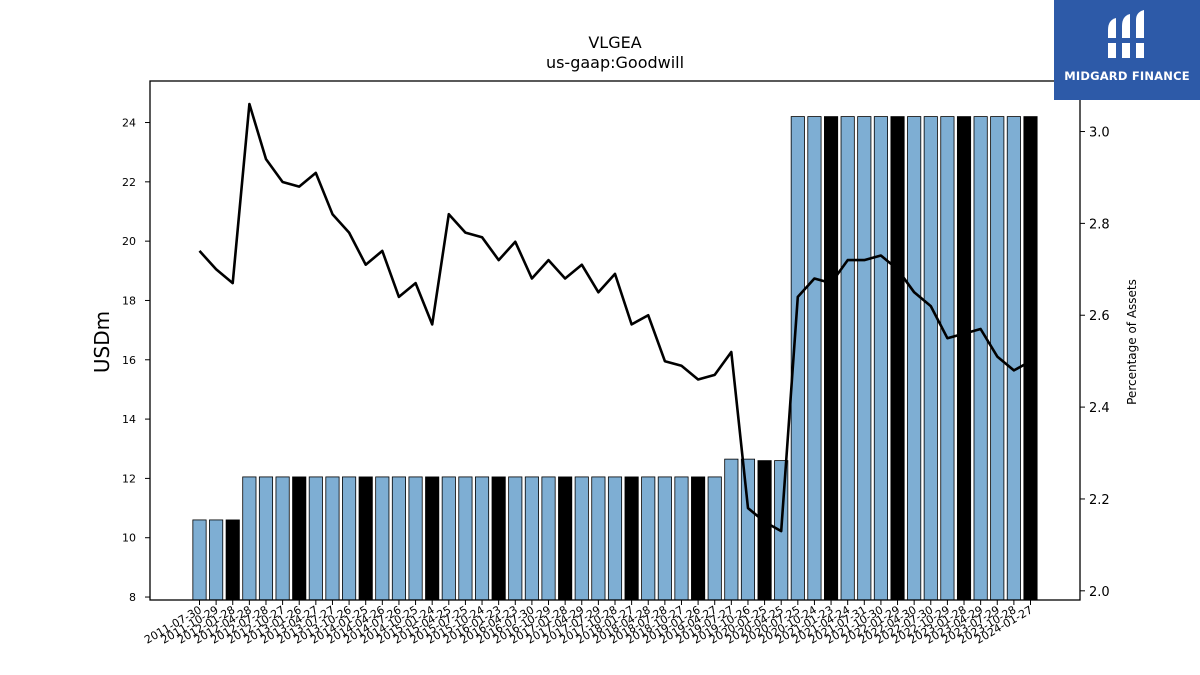 The width and height of the screenshot is (1200, 675). What do you see at coordinates (129, 419) in the screenshot?
I see `y-tick-label: 14` at bounding box center [129, 419].